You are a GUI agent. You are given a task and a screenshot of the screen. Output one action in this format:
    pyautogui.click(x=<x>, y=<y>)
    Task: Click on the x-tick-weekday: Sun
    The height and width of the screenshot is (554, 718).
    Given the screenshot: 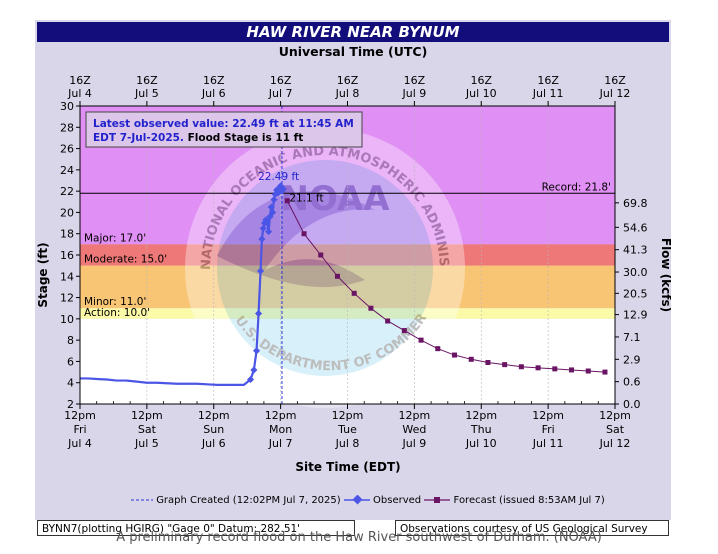 What is the action you would take?
    pyautogui.click(x=213, y=429)
    